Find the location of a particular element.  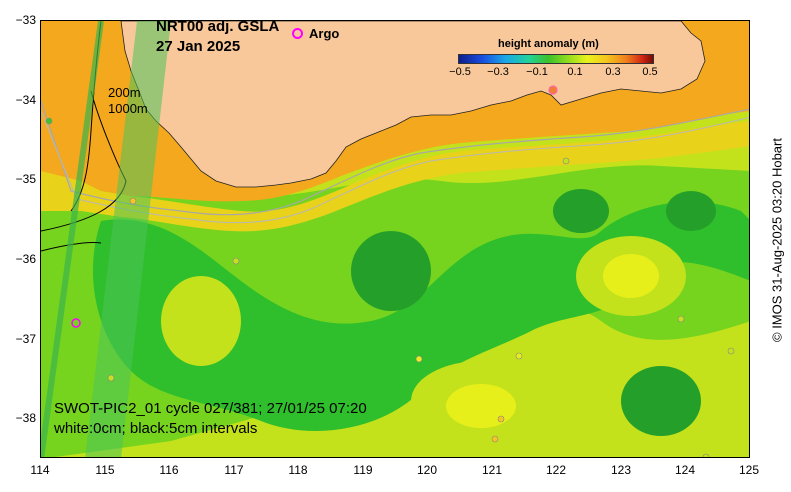

map-title: NRT00 adj. GSLA is located at coordinates (218, 26).